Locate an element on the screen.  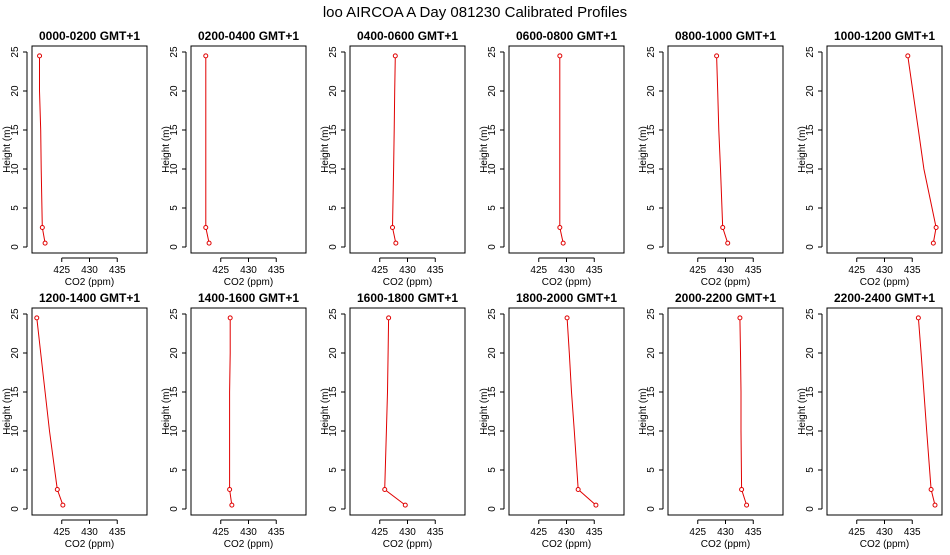
panel-title: 0000-0200 GMT+1 is located at coordinates (89, 36).